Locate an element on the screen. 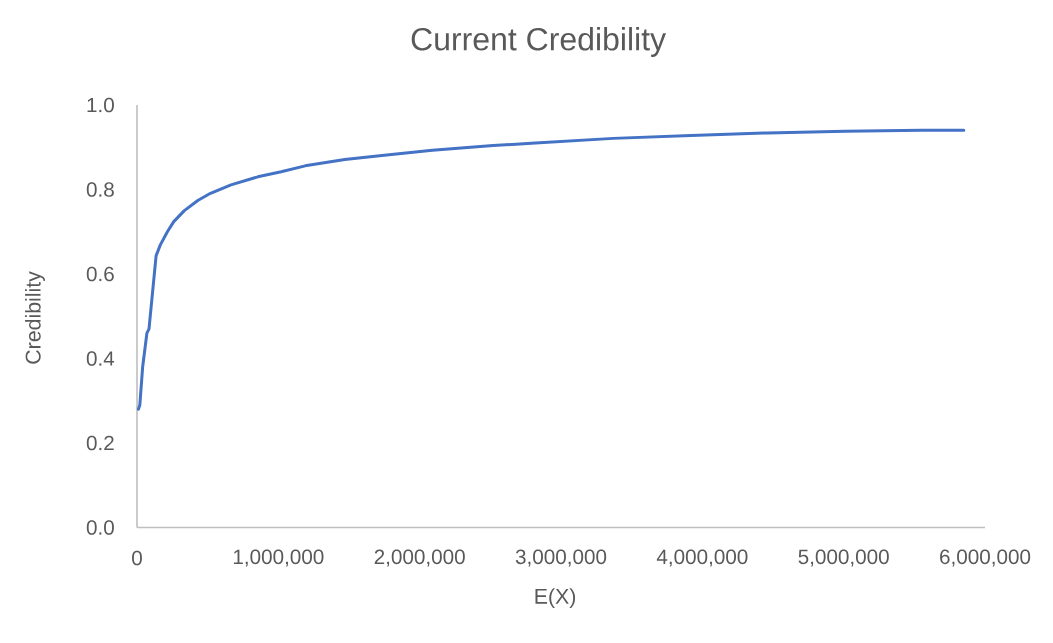 This screenshot has width=1053, height=643. y-axis-title: Credibility is located at coordinates (35, 317).